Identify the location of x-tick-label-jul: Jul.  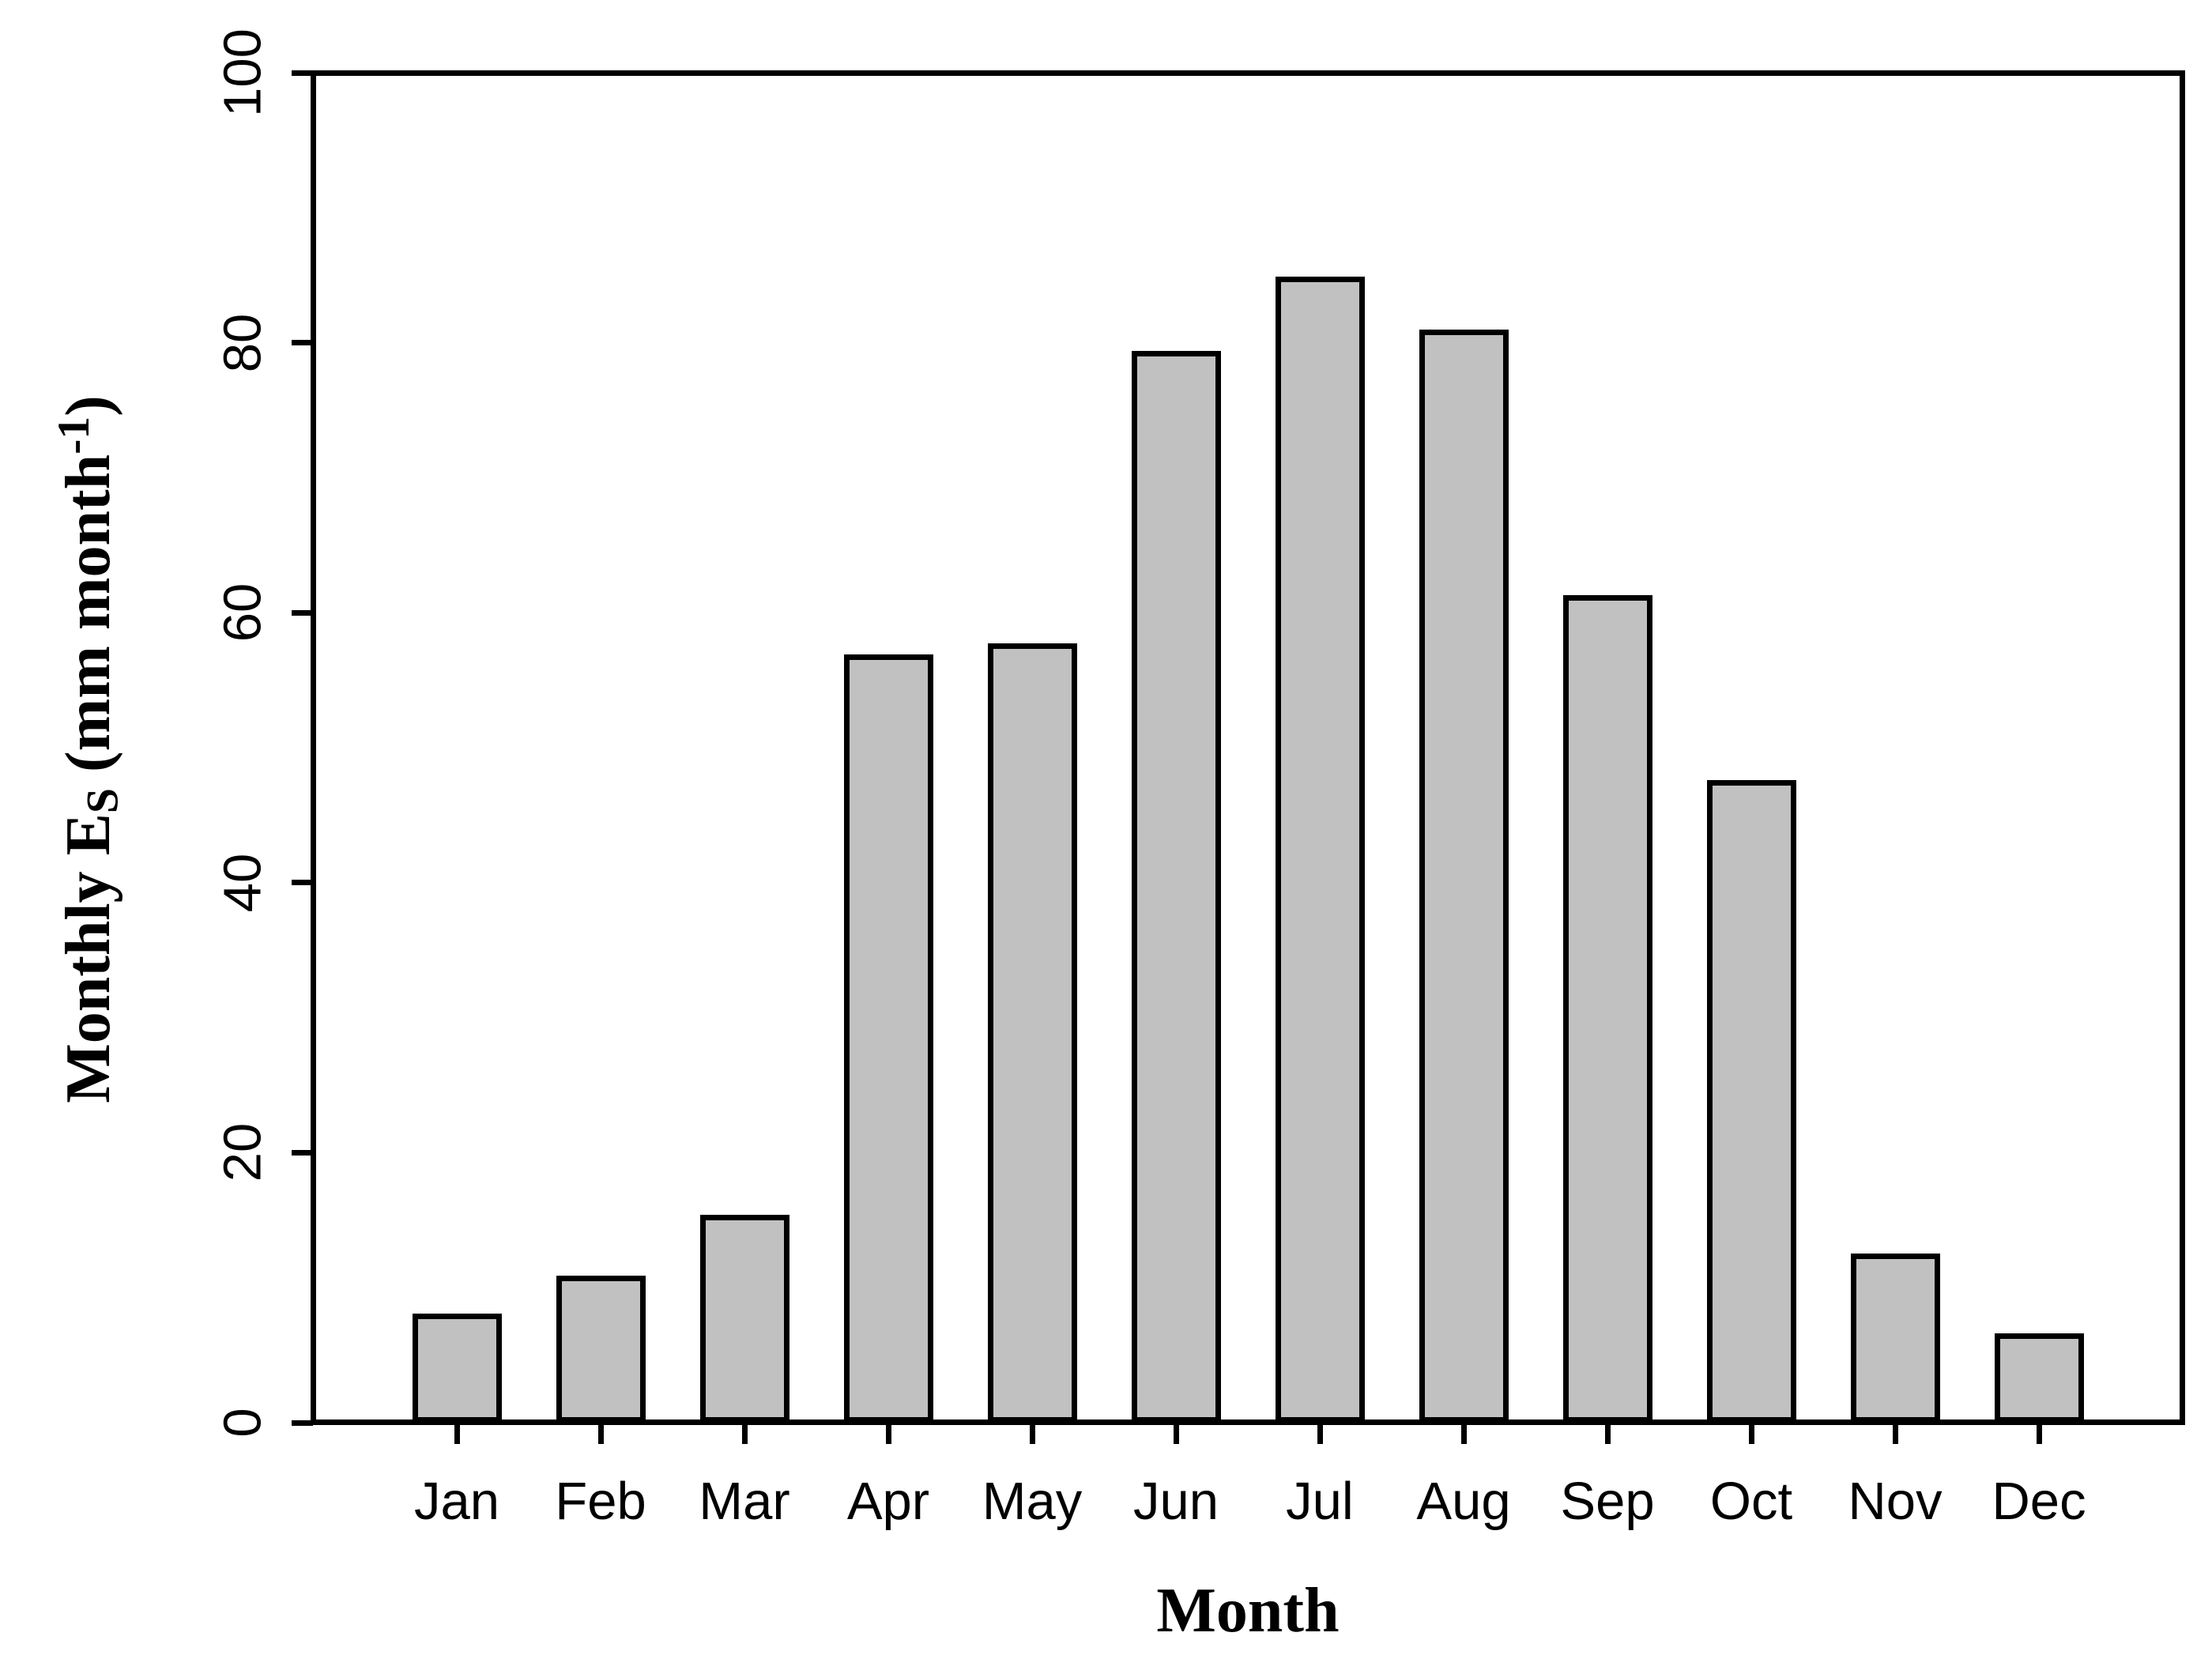
(1320, 1501).